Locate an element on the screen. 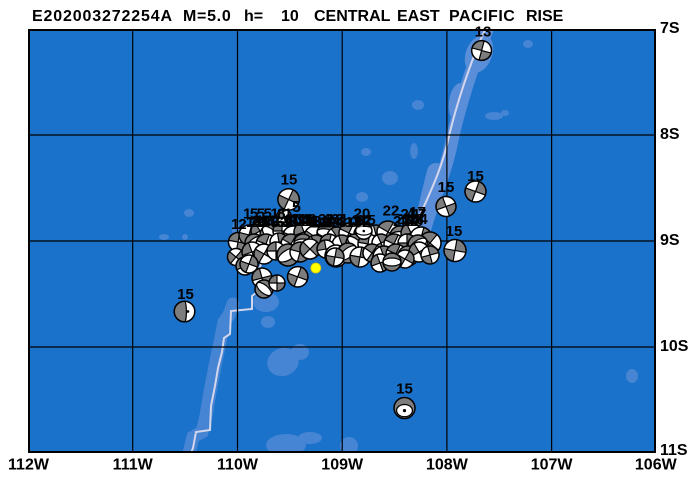 This screenshot has width=699, height=480. svg-text: 5 is located at coordinates (296, 207).